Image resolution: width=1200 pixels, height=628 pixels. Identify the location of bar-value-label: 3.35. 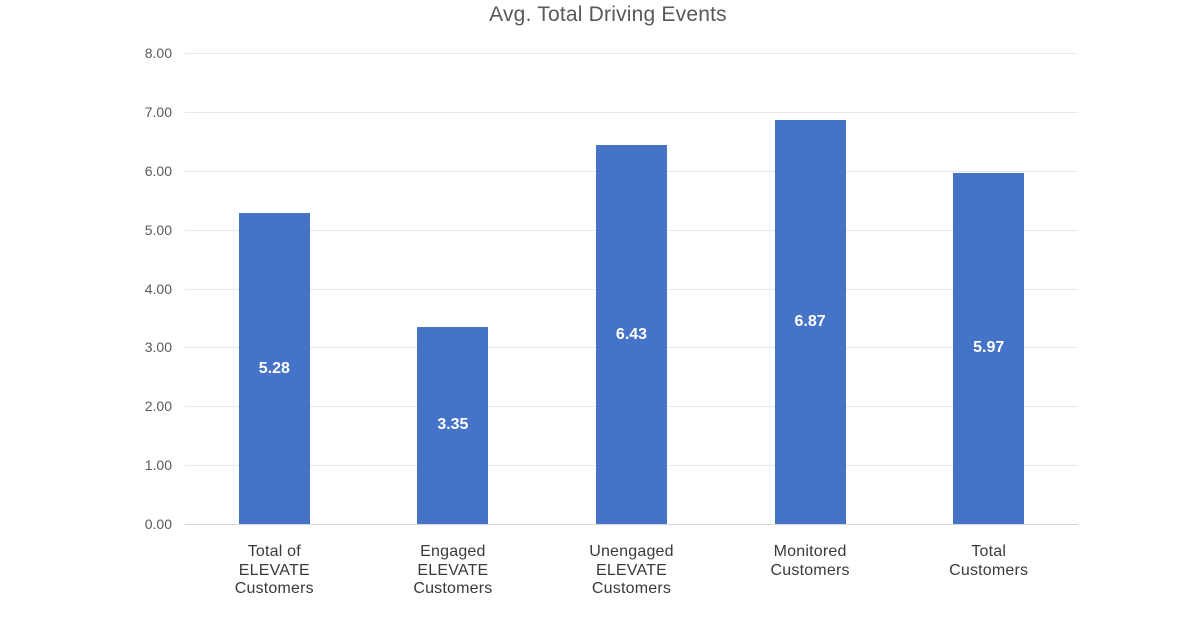
(453, 425).